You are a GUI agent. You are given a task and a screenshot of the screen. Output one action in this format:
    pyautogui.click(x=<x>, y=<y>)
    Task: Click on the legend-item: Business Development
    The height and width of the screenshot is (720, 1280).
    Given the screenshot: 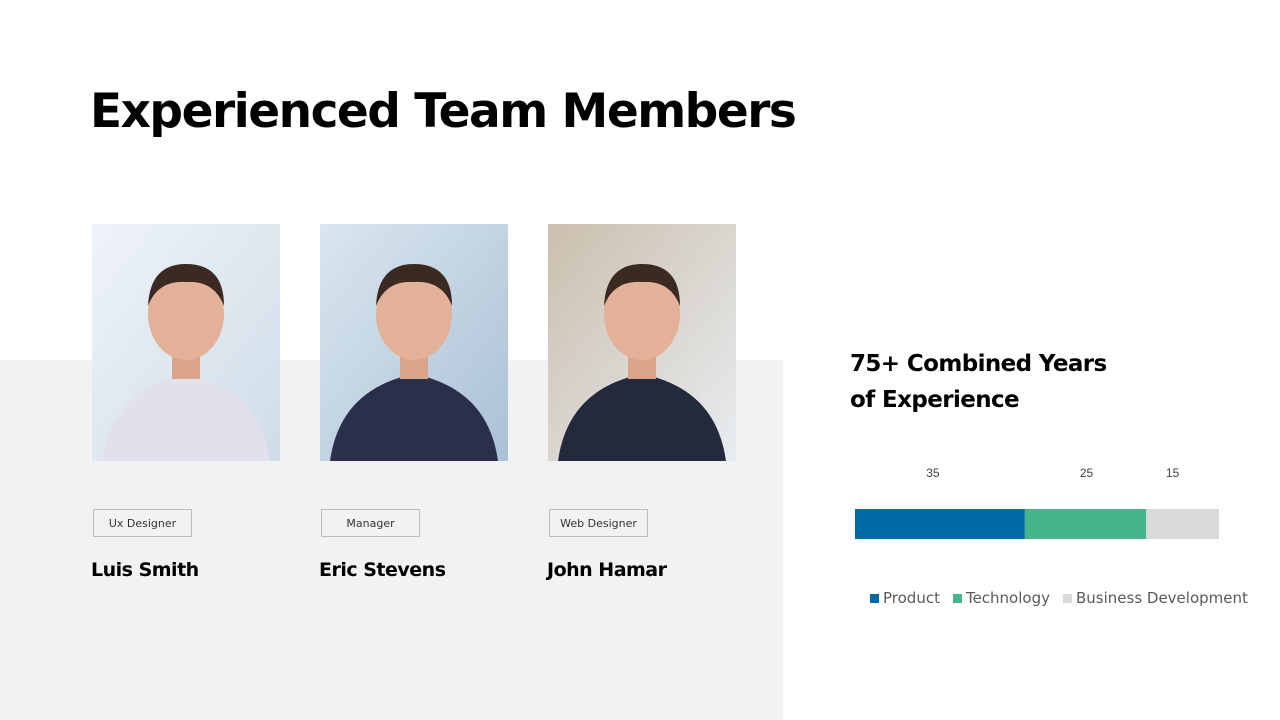 What is the action you would take?
    pyautogui.click(x=1155, y=598)
    